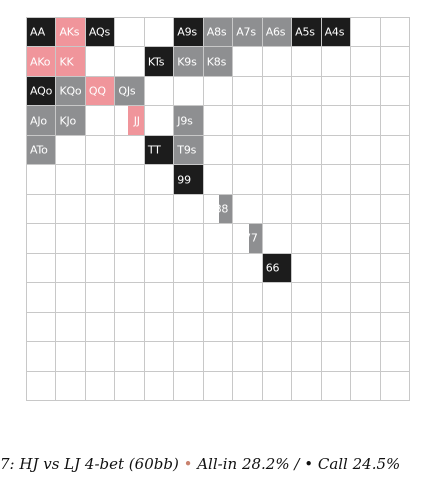 The height and width of the screenshot is (489, 438). What do you see at coordinates (38, 121) in the screenshot?
I see `hand-label: AJo` at bounding box center [38, 121].